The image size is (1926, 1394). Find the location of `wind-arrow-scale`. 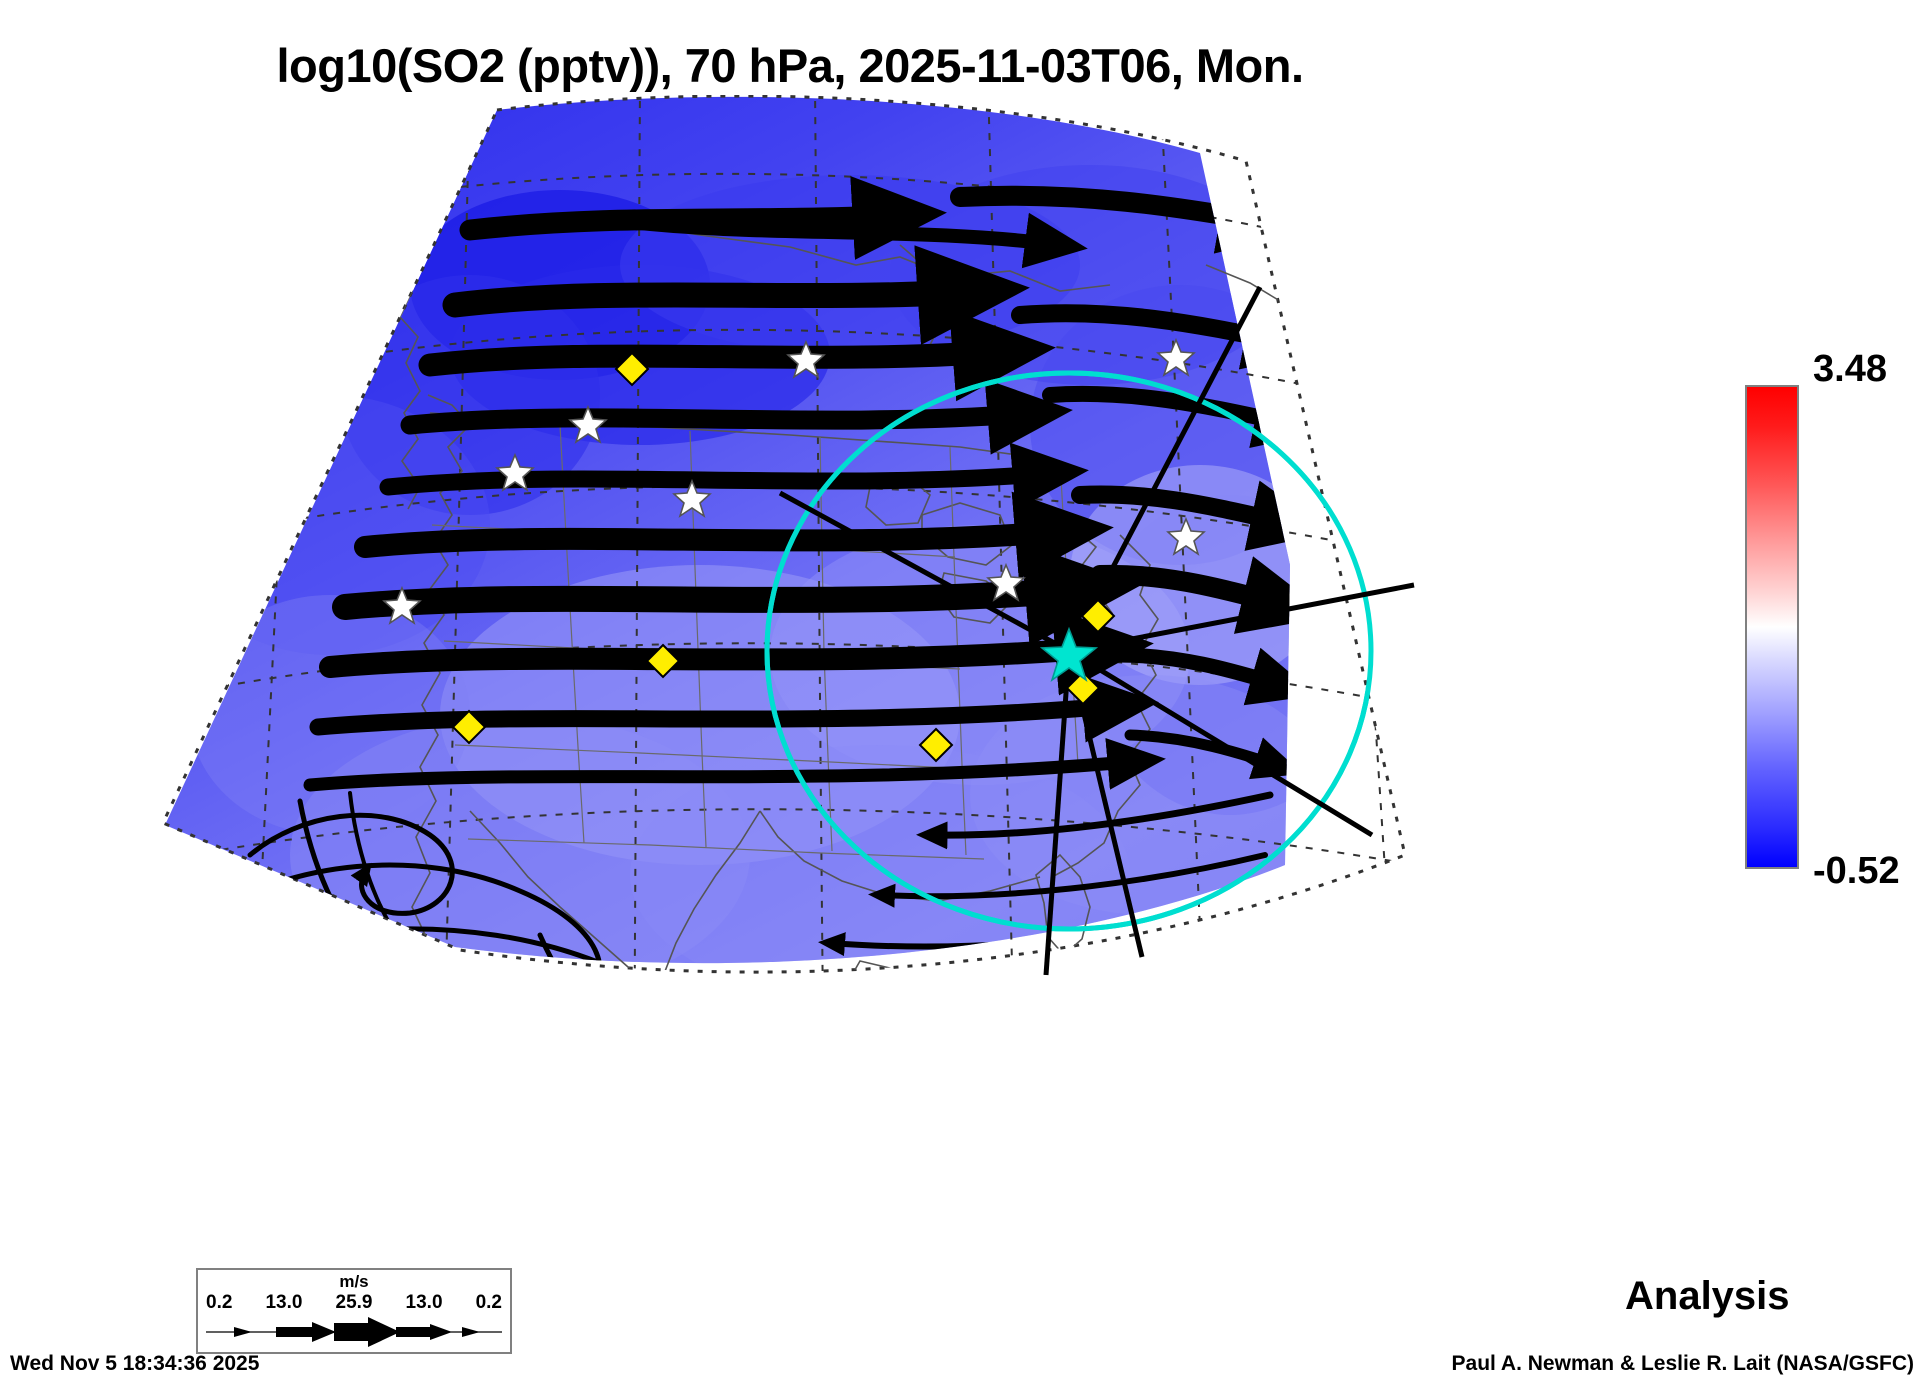

wind-arrow-scale is located at coordinates (354, 1332).